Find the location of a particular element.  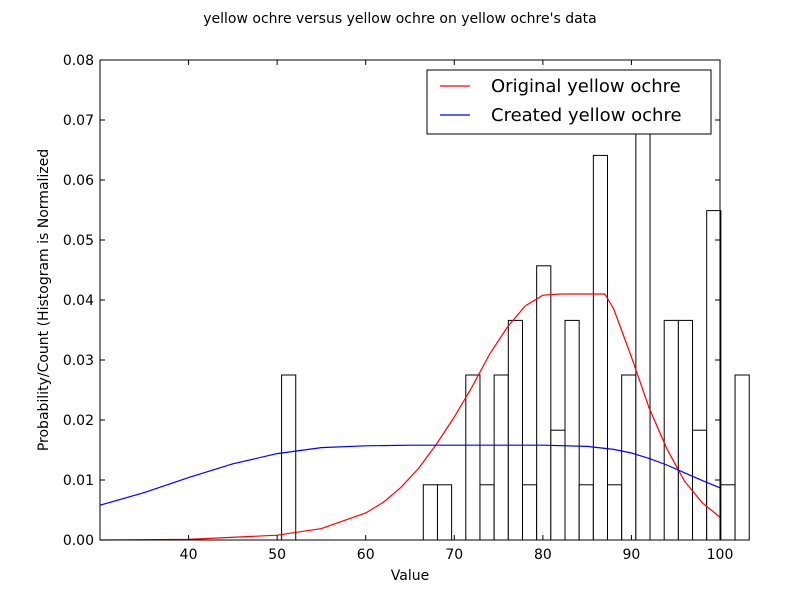

y-tick-label: 0.00 is located at coordinates (78, 541).